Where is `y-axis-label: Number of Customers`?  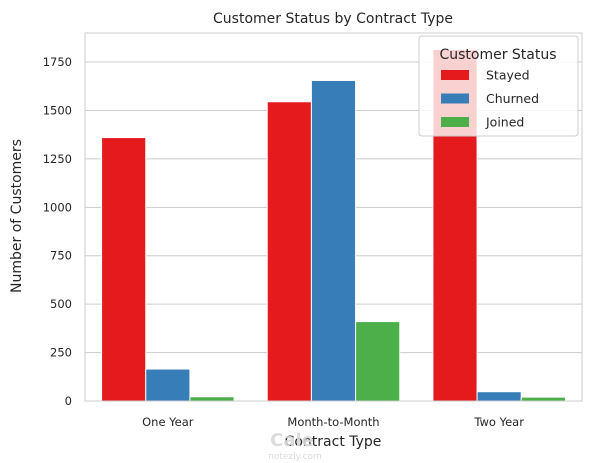
y-axis-label: Number of Customers is located at coordinates (17, 216).